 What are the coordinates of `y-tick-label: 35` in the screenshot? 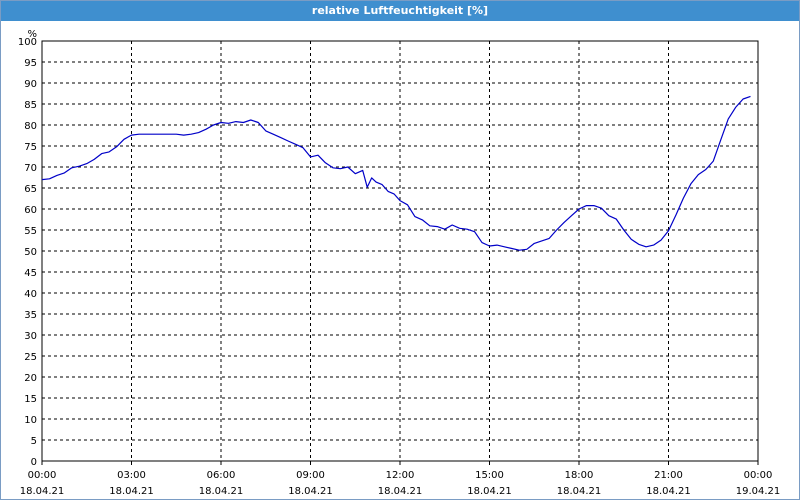 It's located at (30, 315).